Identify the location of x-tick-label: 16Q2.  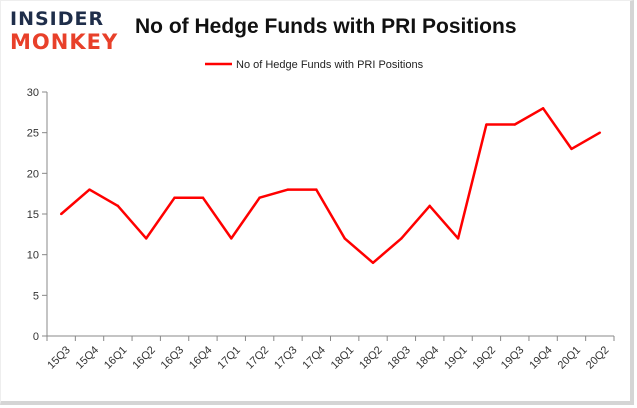
(144, 358).